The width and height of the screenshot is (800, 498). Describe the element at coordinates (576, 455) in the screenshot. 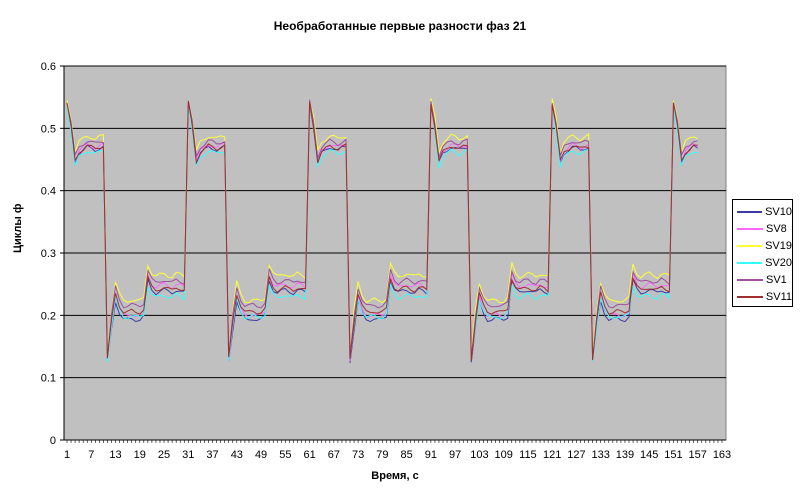

I see `x-tick-label: 127` at that location.